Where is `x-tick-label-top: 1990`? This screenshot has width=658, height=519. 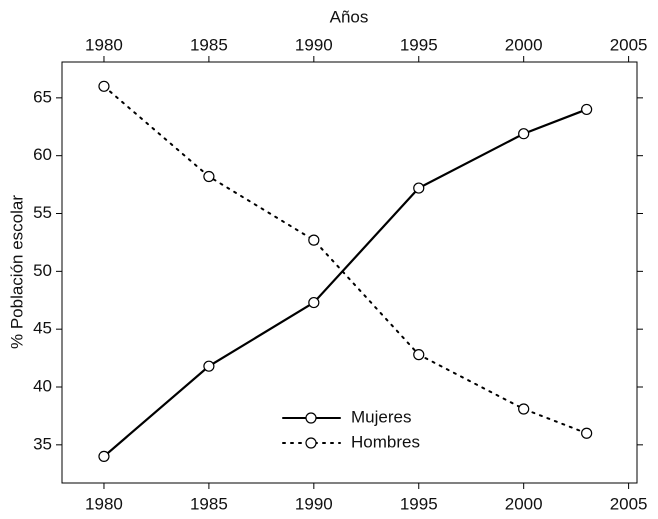
x-tick-label-top: 1990 is located at coordinates (314, 44).